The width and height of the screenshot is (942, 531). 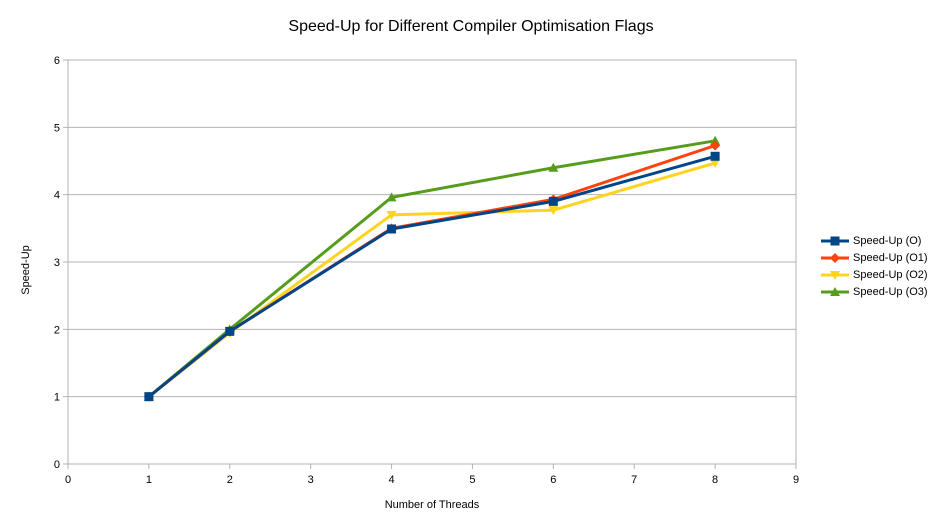 I want to click on legend-label: Speed-Up (O), so click(x=887, y=240).